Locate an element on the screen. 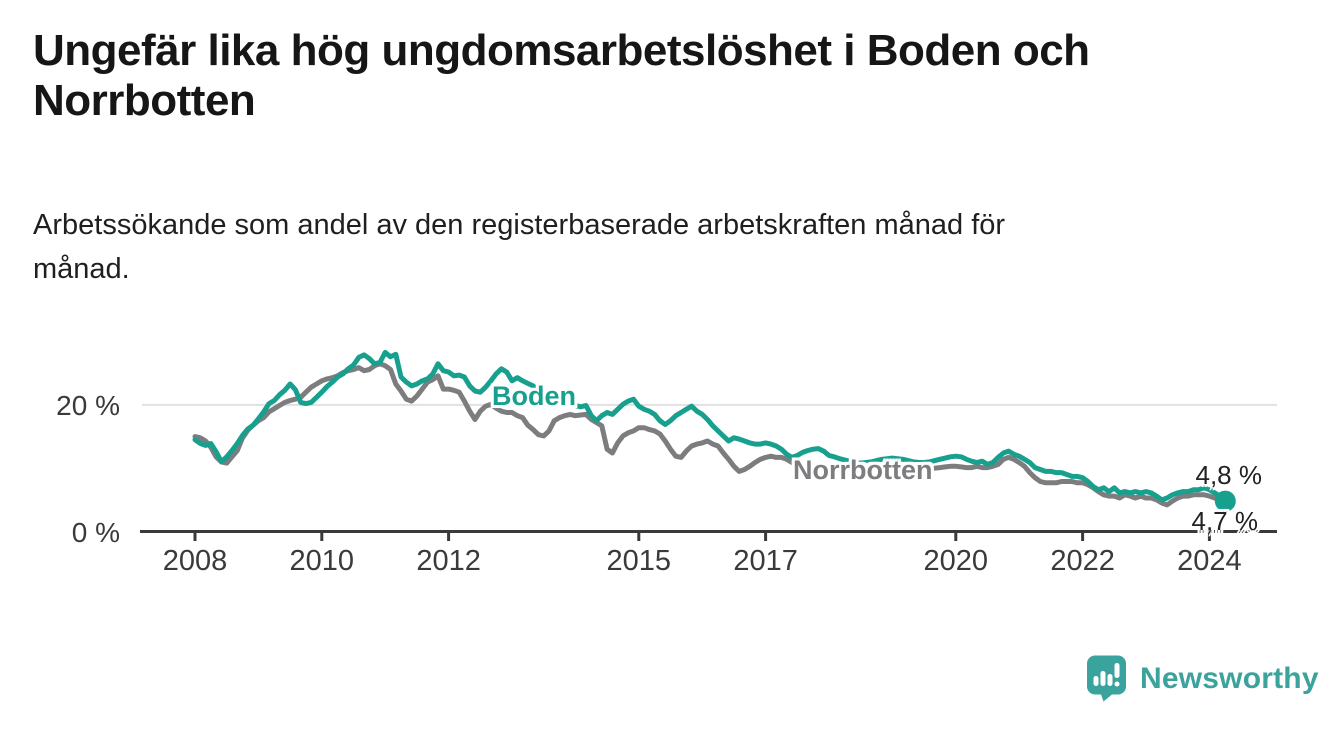  series-label-norrbotten: Norrbotten is located at coordinates (863, 470).